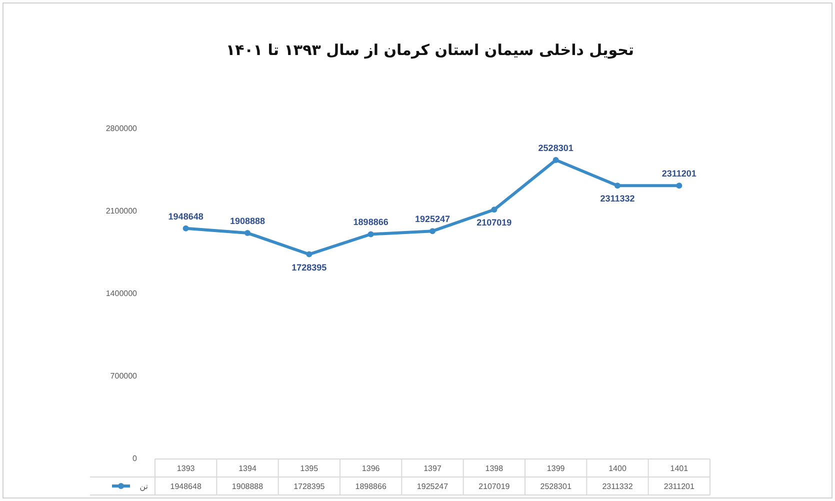 The image size is (835, 501). Describe the element at coordinates (370, 222) in the screenshot. I see `data-label: 1898866` at that location.